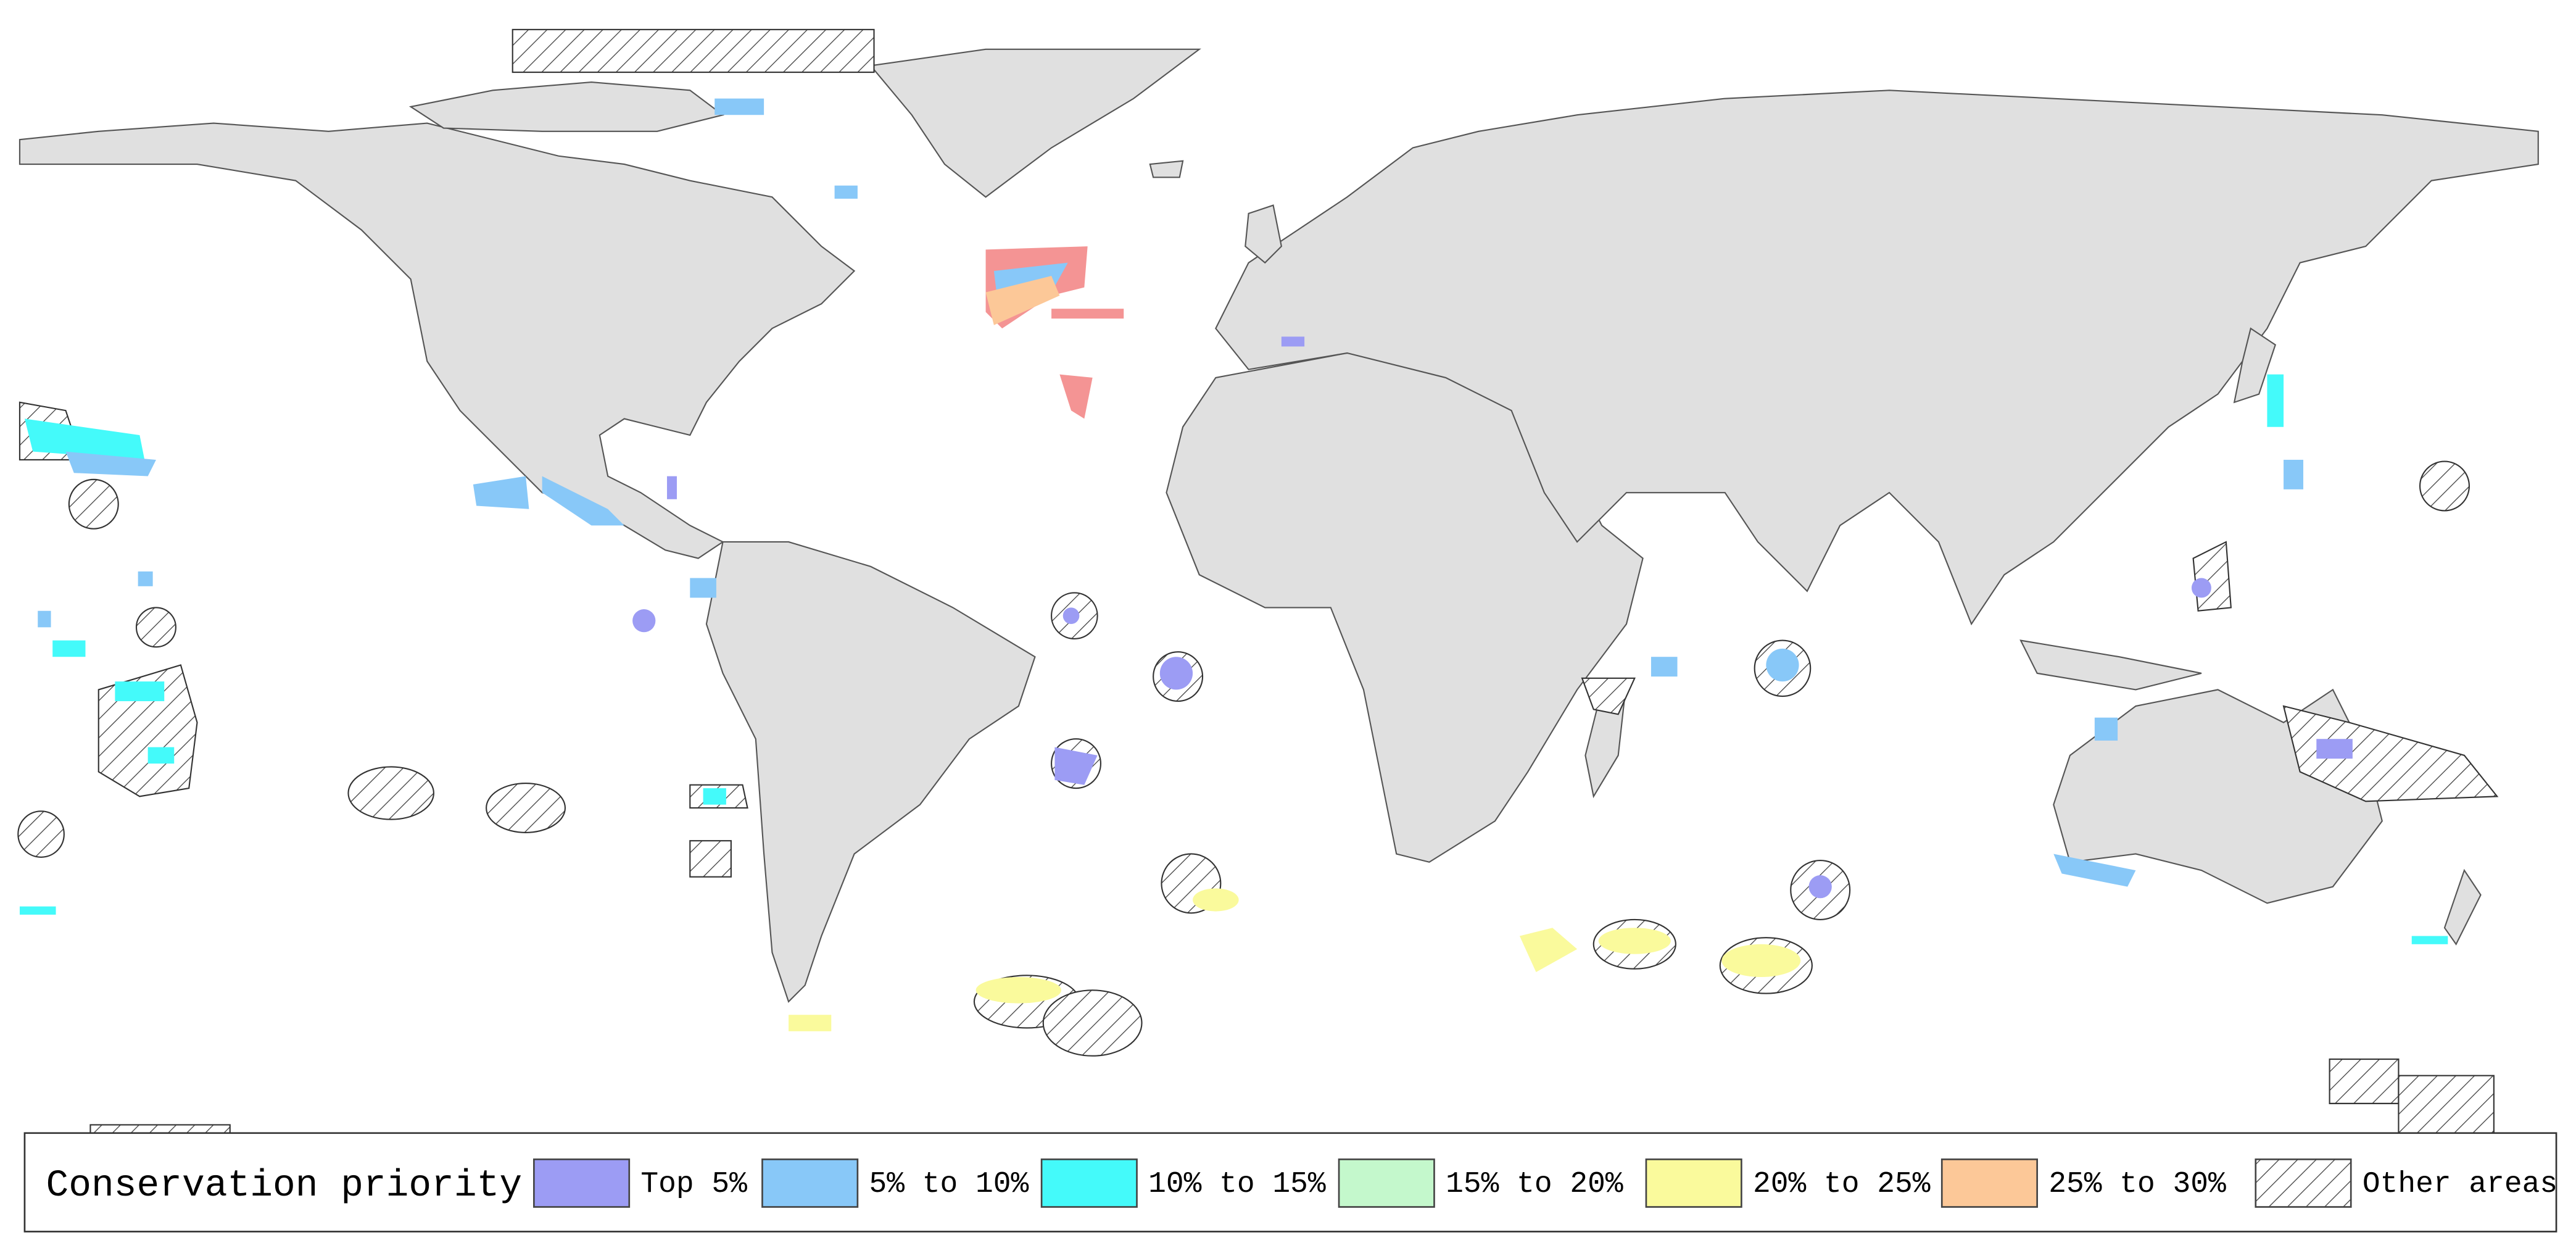  Describe the element at coordinates (2137, 1184) in the screenshot. I see `legend-label: 25% to 30%` at that location.